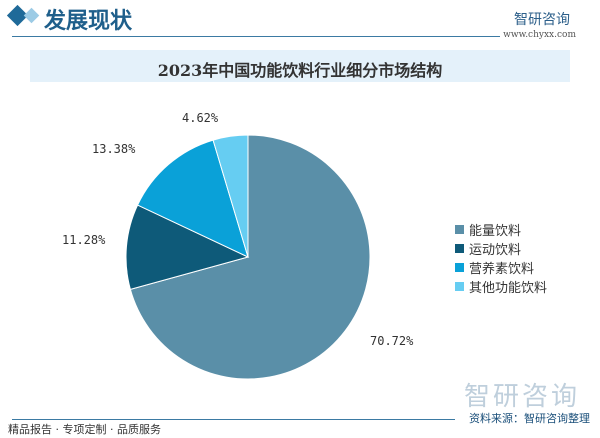  What do you see at coordinates (539, 35) in the screenshot?
I see `brand-url: www.chyxx.com` at bounding box center [539, 35].